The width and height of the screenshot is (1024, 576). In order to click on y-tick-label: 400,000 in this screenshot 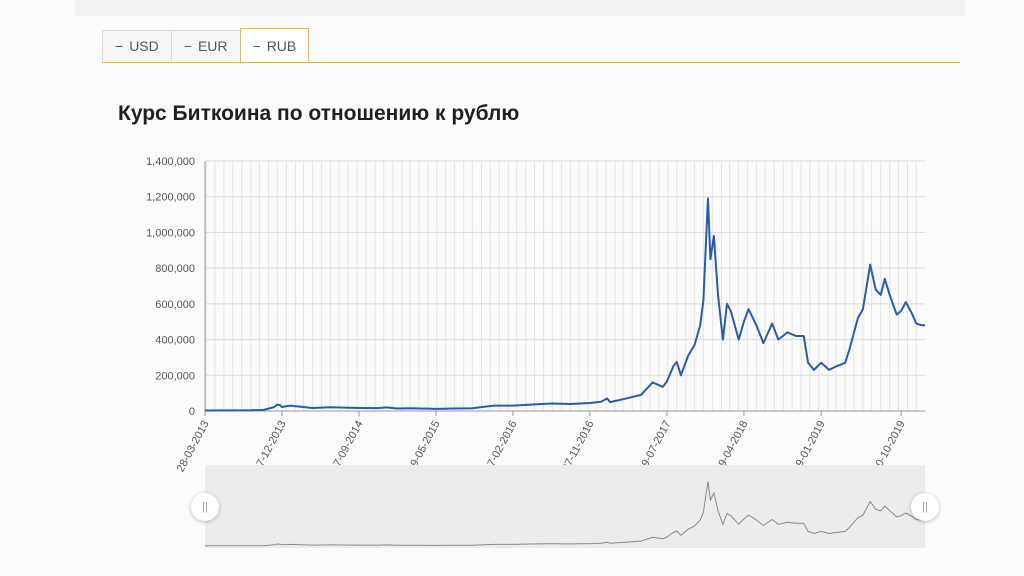, I will do `click(175, 341)`.